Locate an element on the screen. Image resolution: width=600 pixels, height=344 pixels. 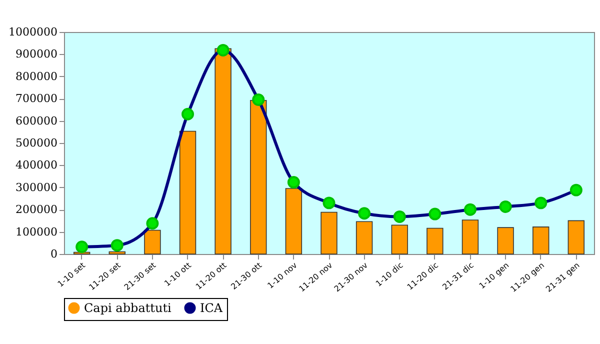
y-tick-label: 600000 is located at coordinates (37, 121).